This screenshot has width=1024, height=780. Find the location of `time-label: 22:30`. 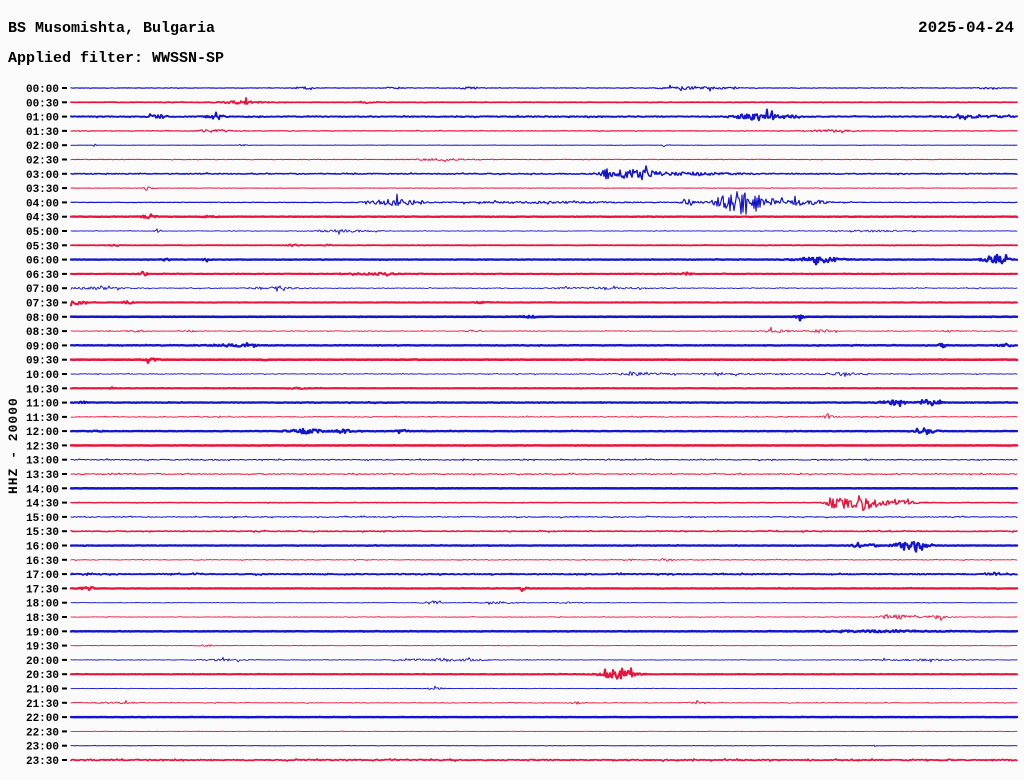

time-label: 22:30 is located at coordinates (42, 733).